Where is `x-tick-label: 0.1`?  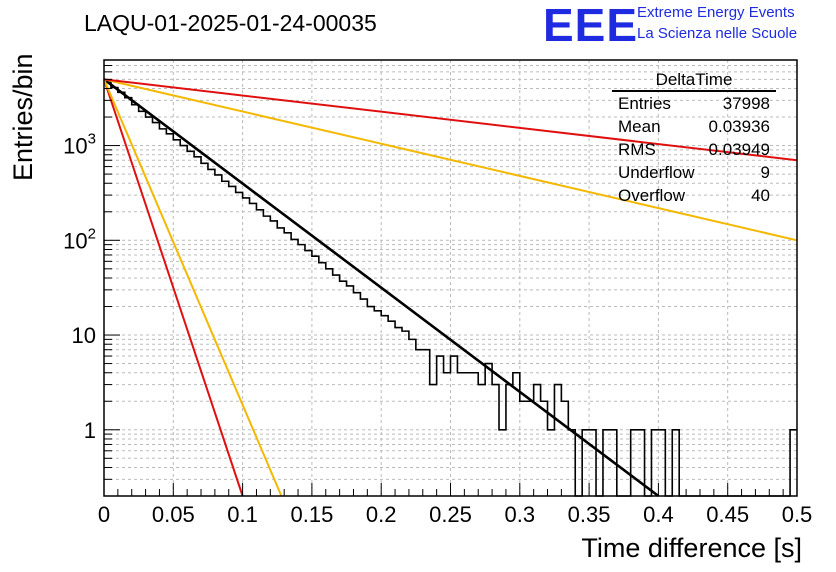
x-tick-label: 0.1 is located at coordinates (242, 514).